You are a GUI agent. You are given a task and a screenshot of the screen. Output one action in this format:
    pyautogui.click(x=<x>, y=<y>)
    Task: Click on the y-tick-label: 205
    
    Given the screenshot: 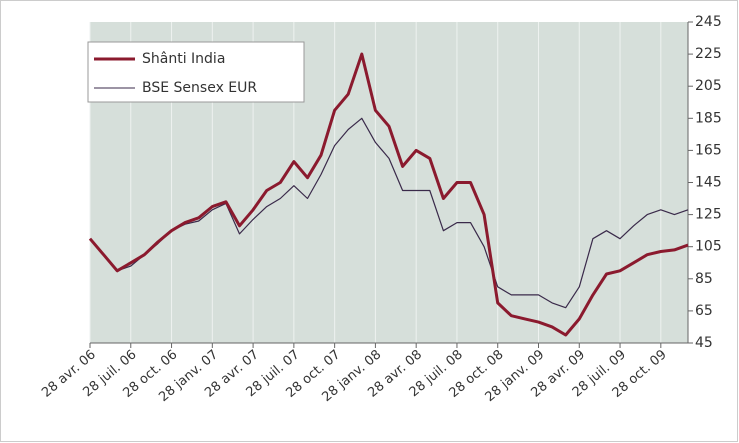 What is the action you would take?
    pyautogui.click(x=708, y=86)
    